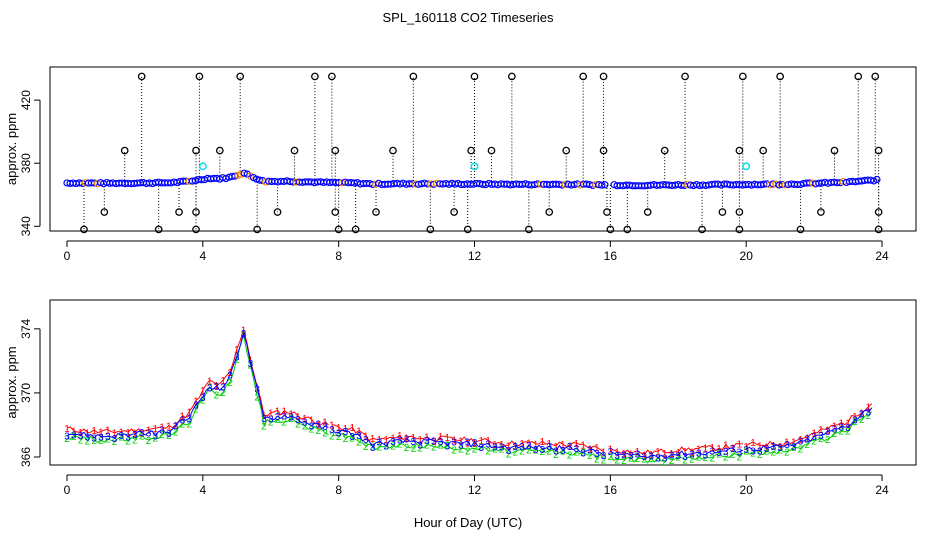 This screenshot has width=936, height=540. What do you see at coordinates (475, 490) in the screenshot?
I see `bottom-x-tick-label: 12` at bounding box center [475, 490].